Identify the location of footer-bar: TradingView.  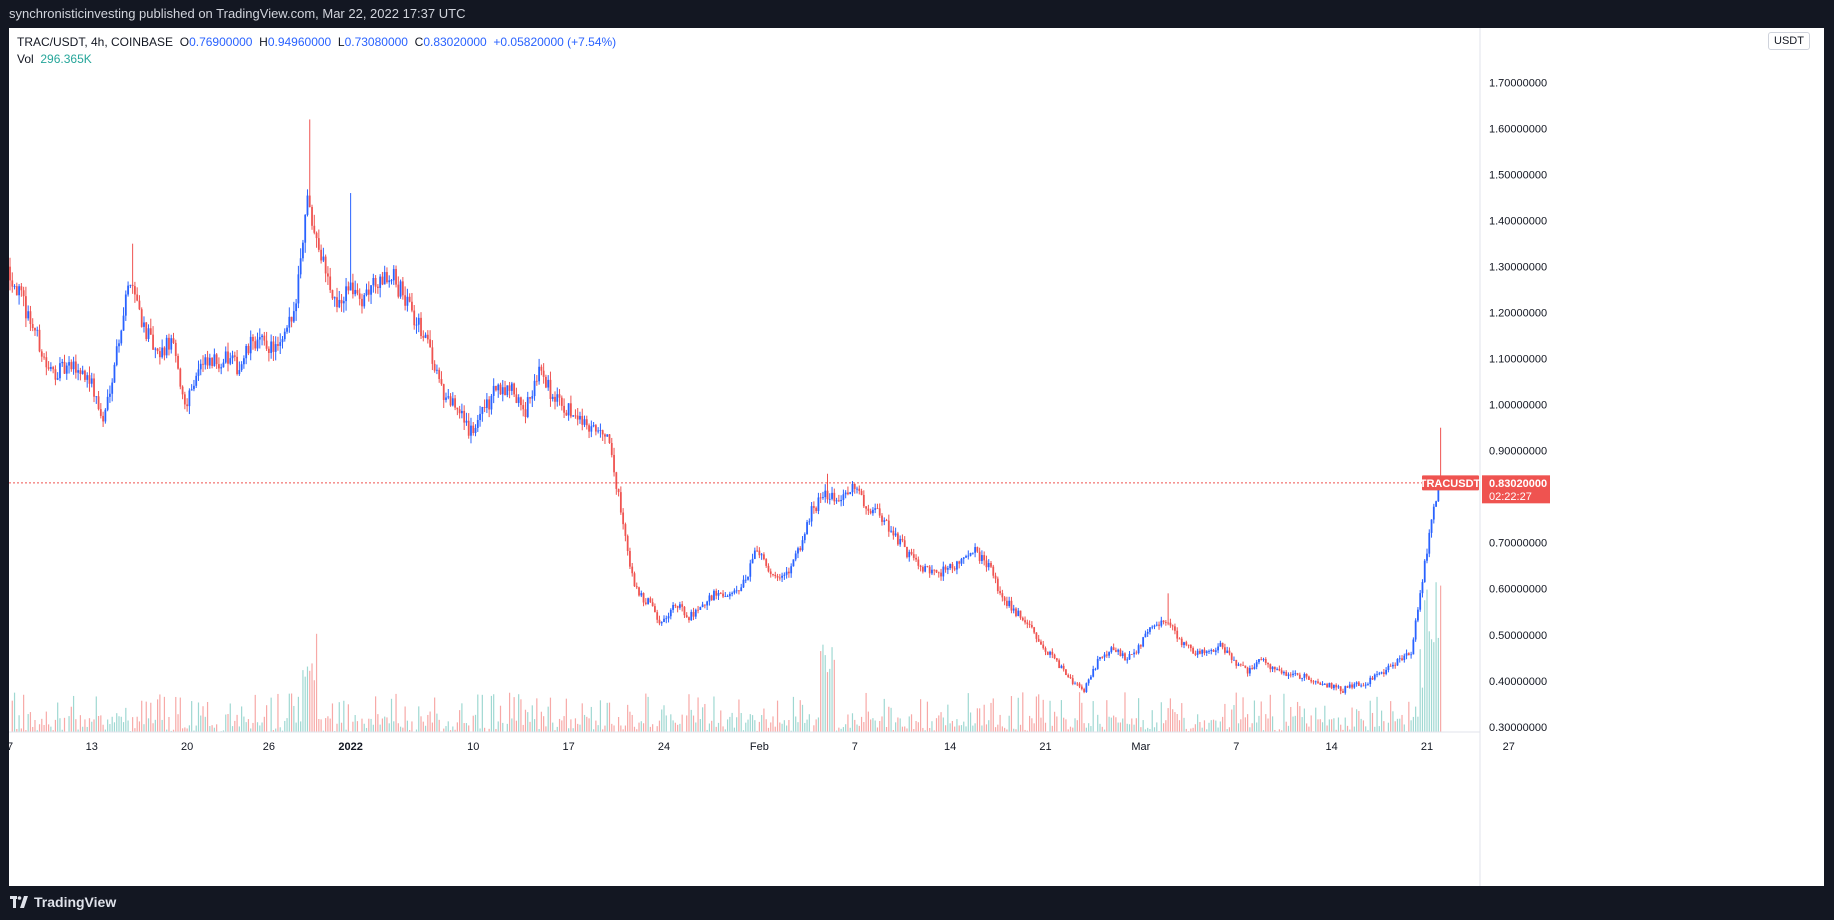
(917, 903).